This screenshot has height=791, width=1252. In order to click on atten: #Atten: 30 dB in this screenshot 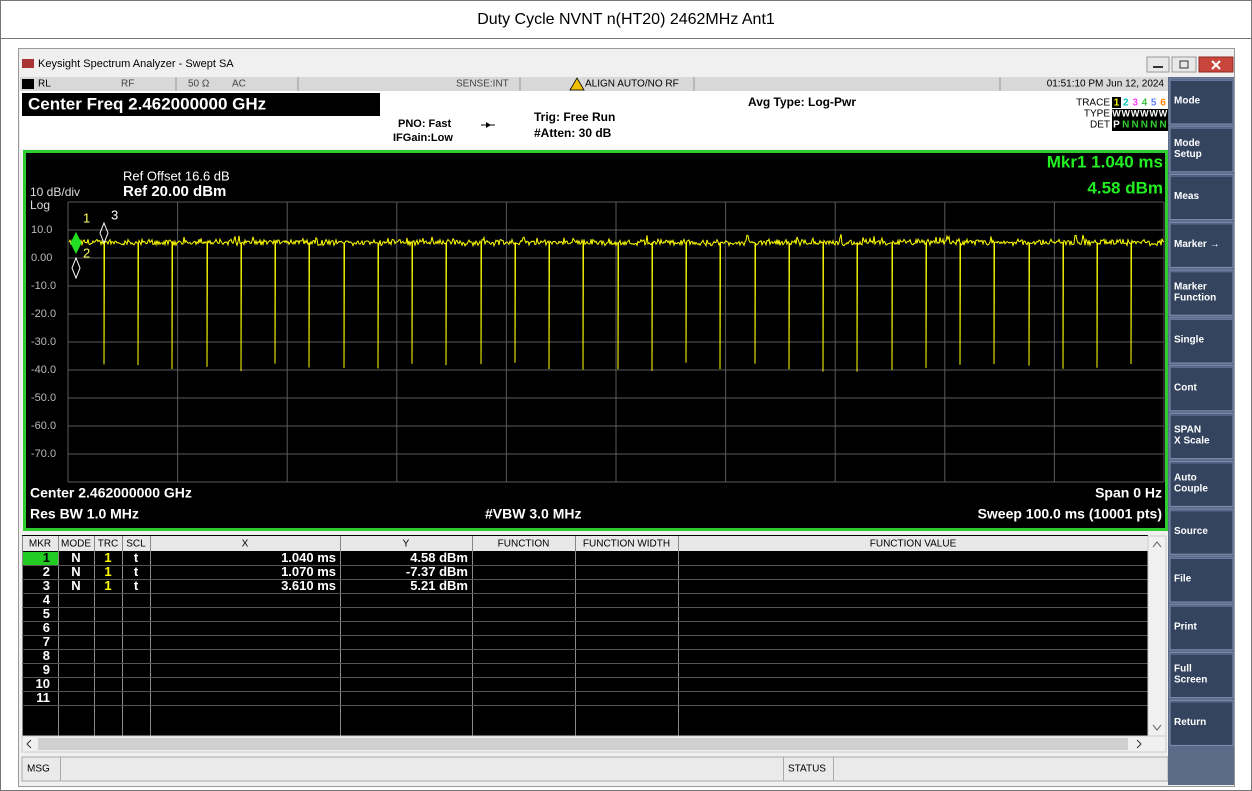, I will do `click(573, 133)`.